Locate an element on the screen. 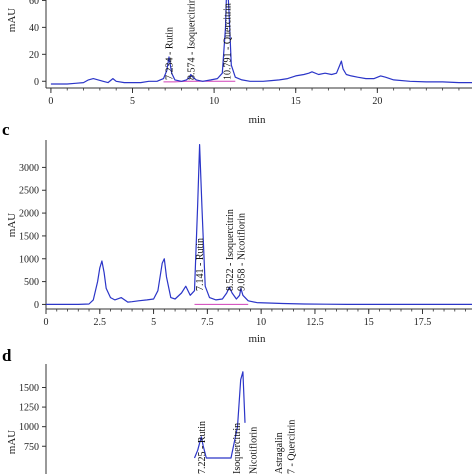  peak-annotation: Nicotiflorin is located at coordinates (254, 450).